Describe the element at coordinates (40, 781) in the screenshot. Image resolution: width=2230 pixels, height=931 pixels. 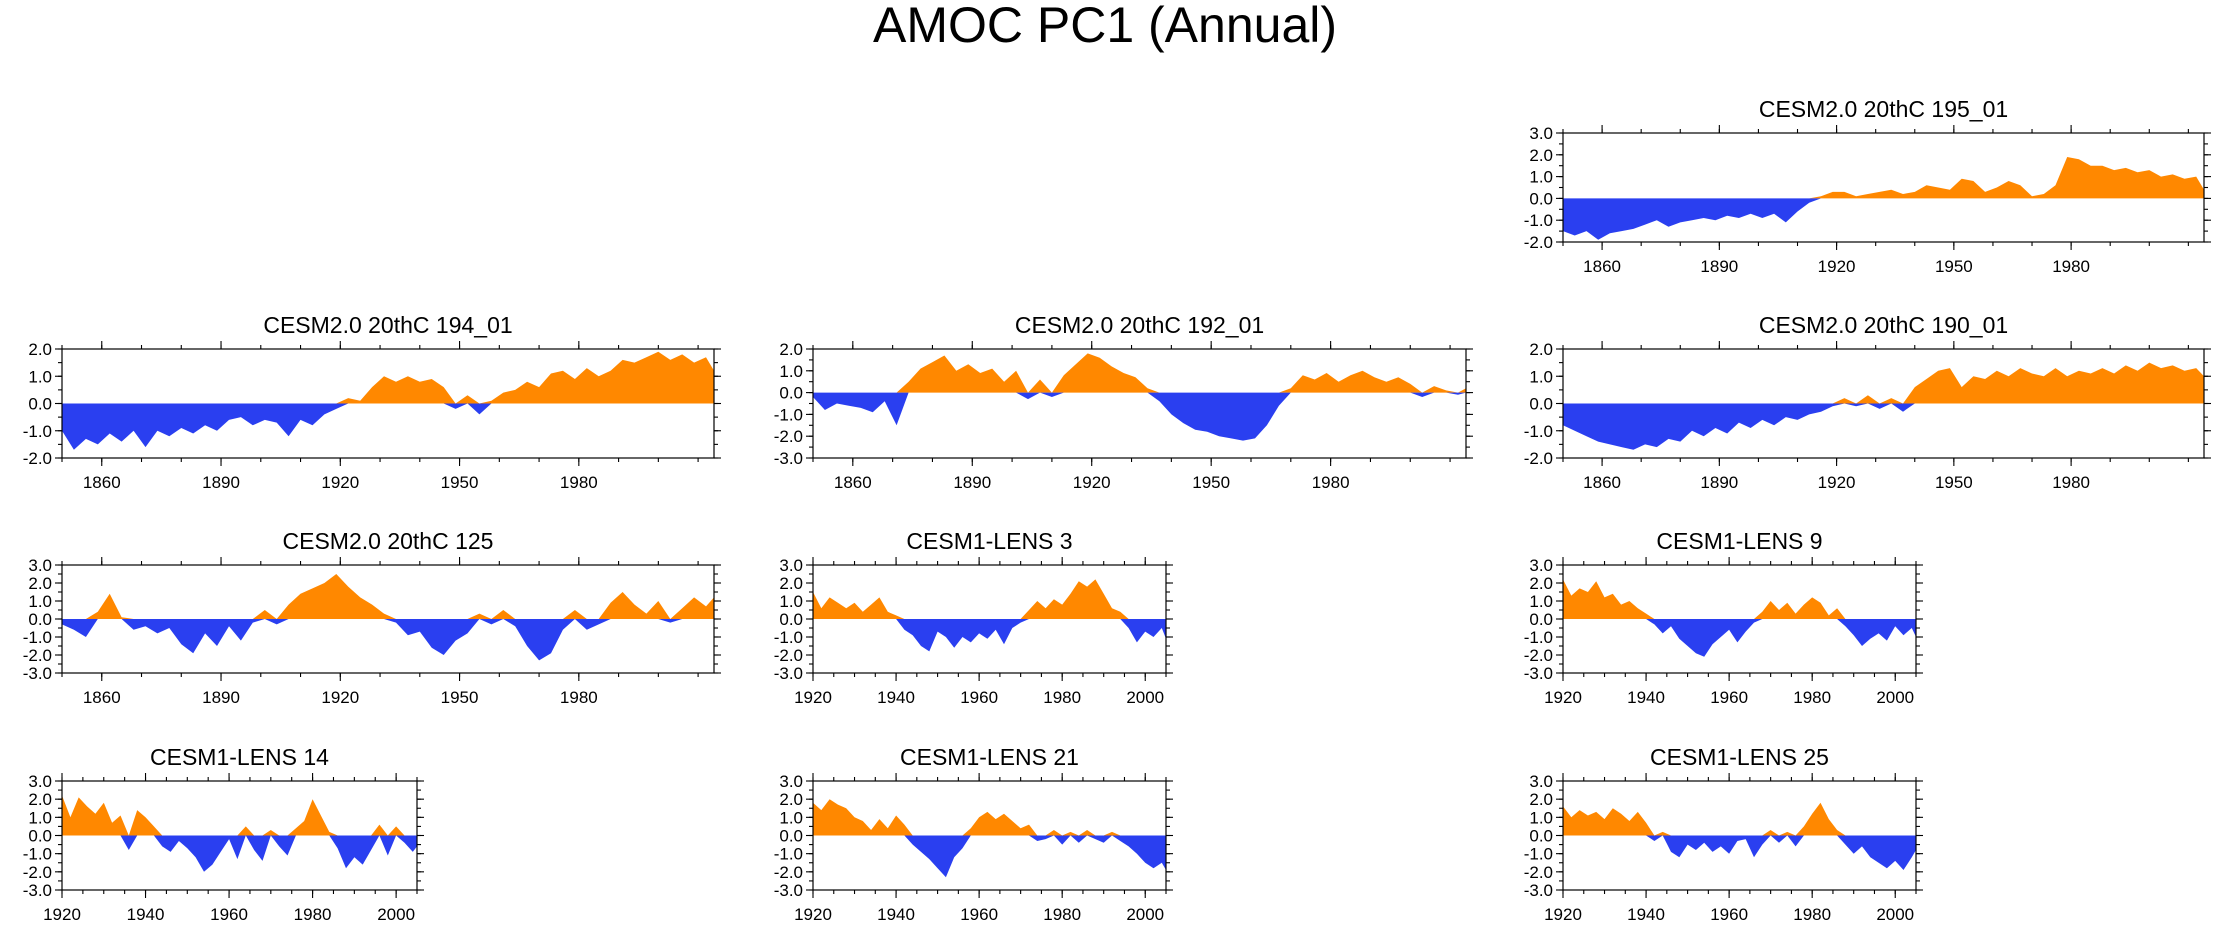
I see `chart-lens-14-ytick-label: 3.0` at that location.